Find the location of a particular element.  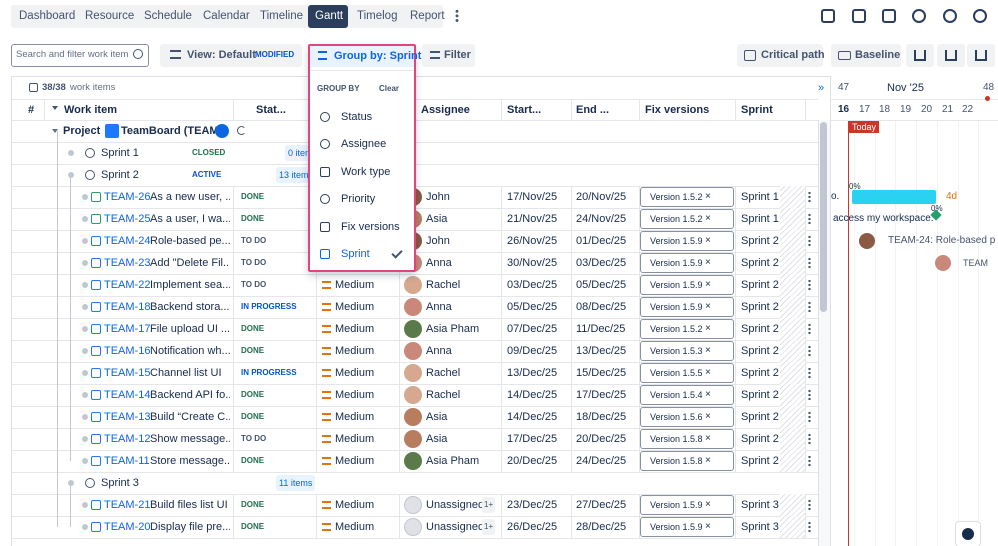

sprint-icon is located at coordinates (90, 483).